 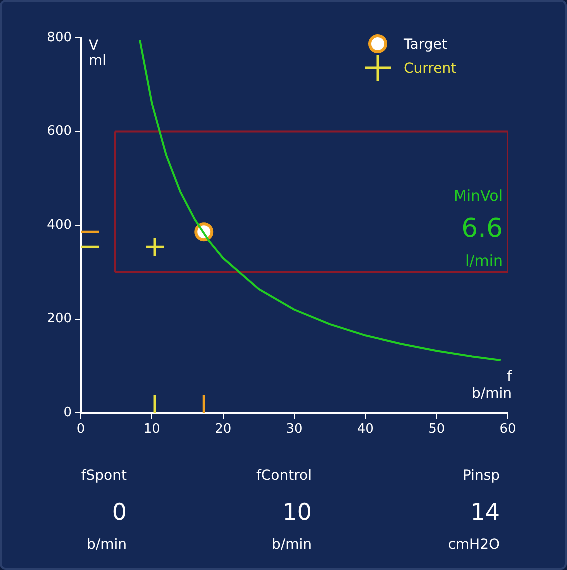 What do you see at coordinates (98, 53) in the screenshot?
I see `y-axis-title: V ml` at bounding box center [98, 53].